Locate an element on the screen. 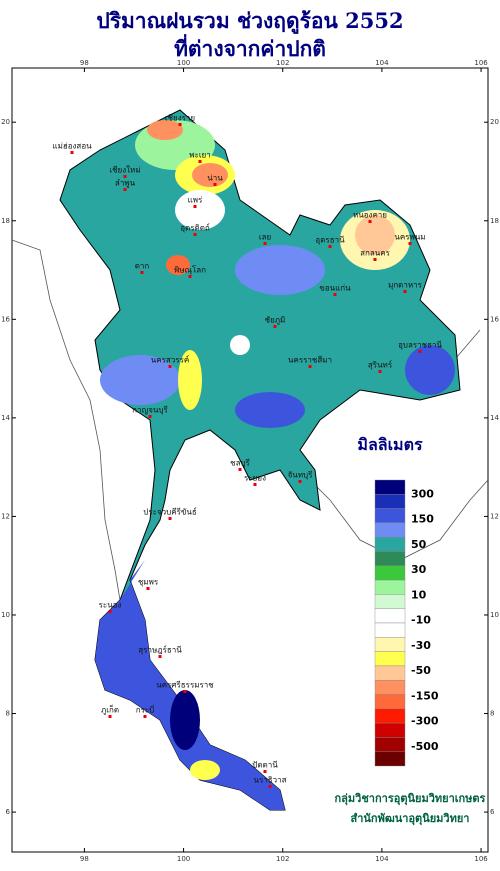  province-label: นครราชสีมา is located at coordinates (310, 360).